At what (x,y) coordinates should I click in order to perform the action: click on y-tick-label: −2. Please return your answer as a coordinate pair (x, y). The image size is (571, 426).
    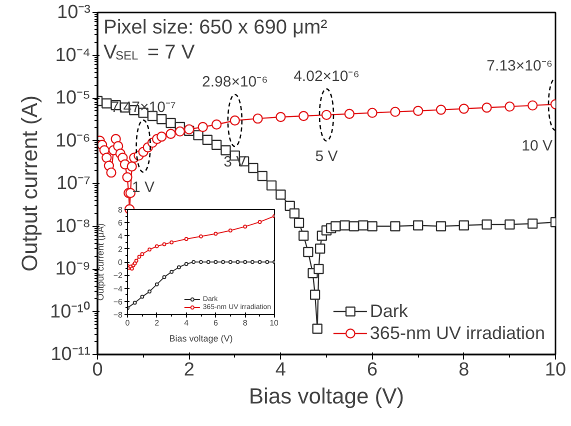
    Looking at the image, I should click on (118, 275).